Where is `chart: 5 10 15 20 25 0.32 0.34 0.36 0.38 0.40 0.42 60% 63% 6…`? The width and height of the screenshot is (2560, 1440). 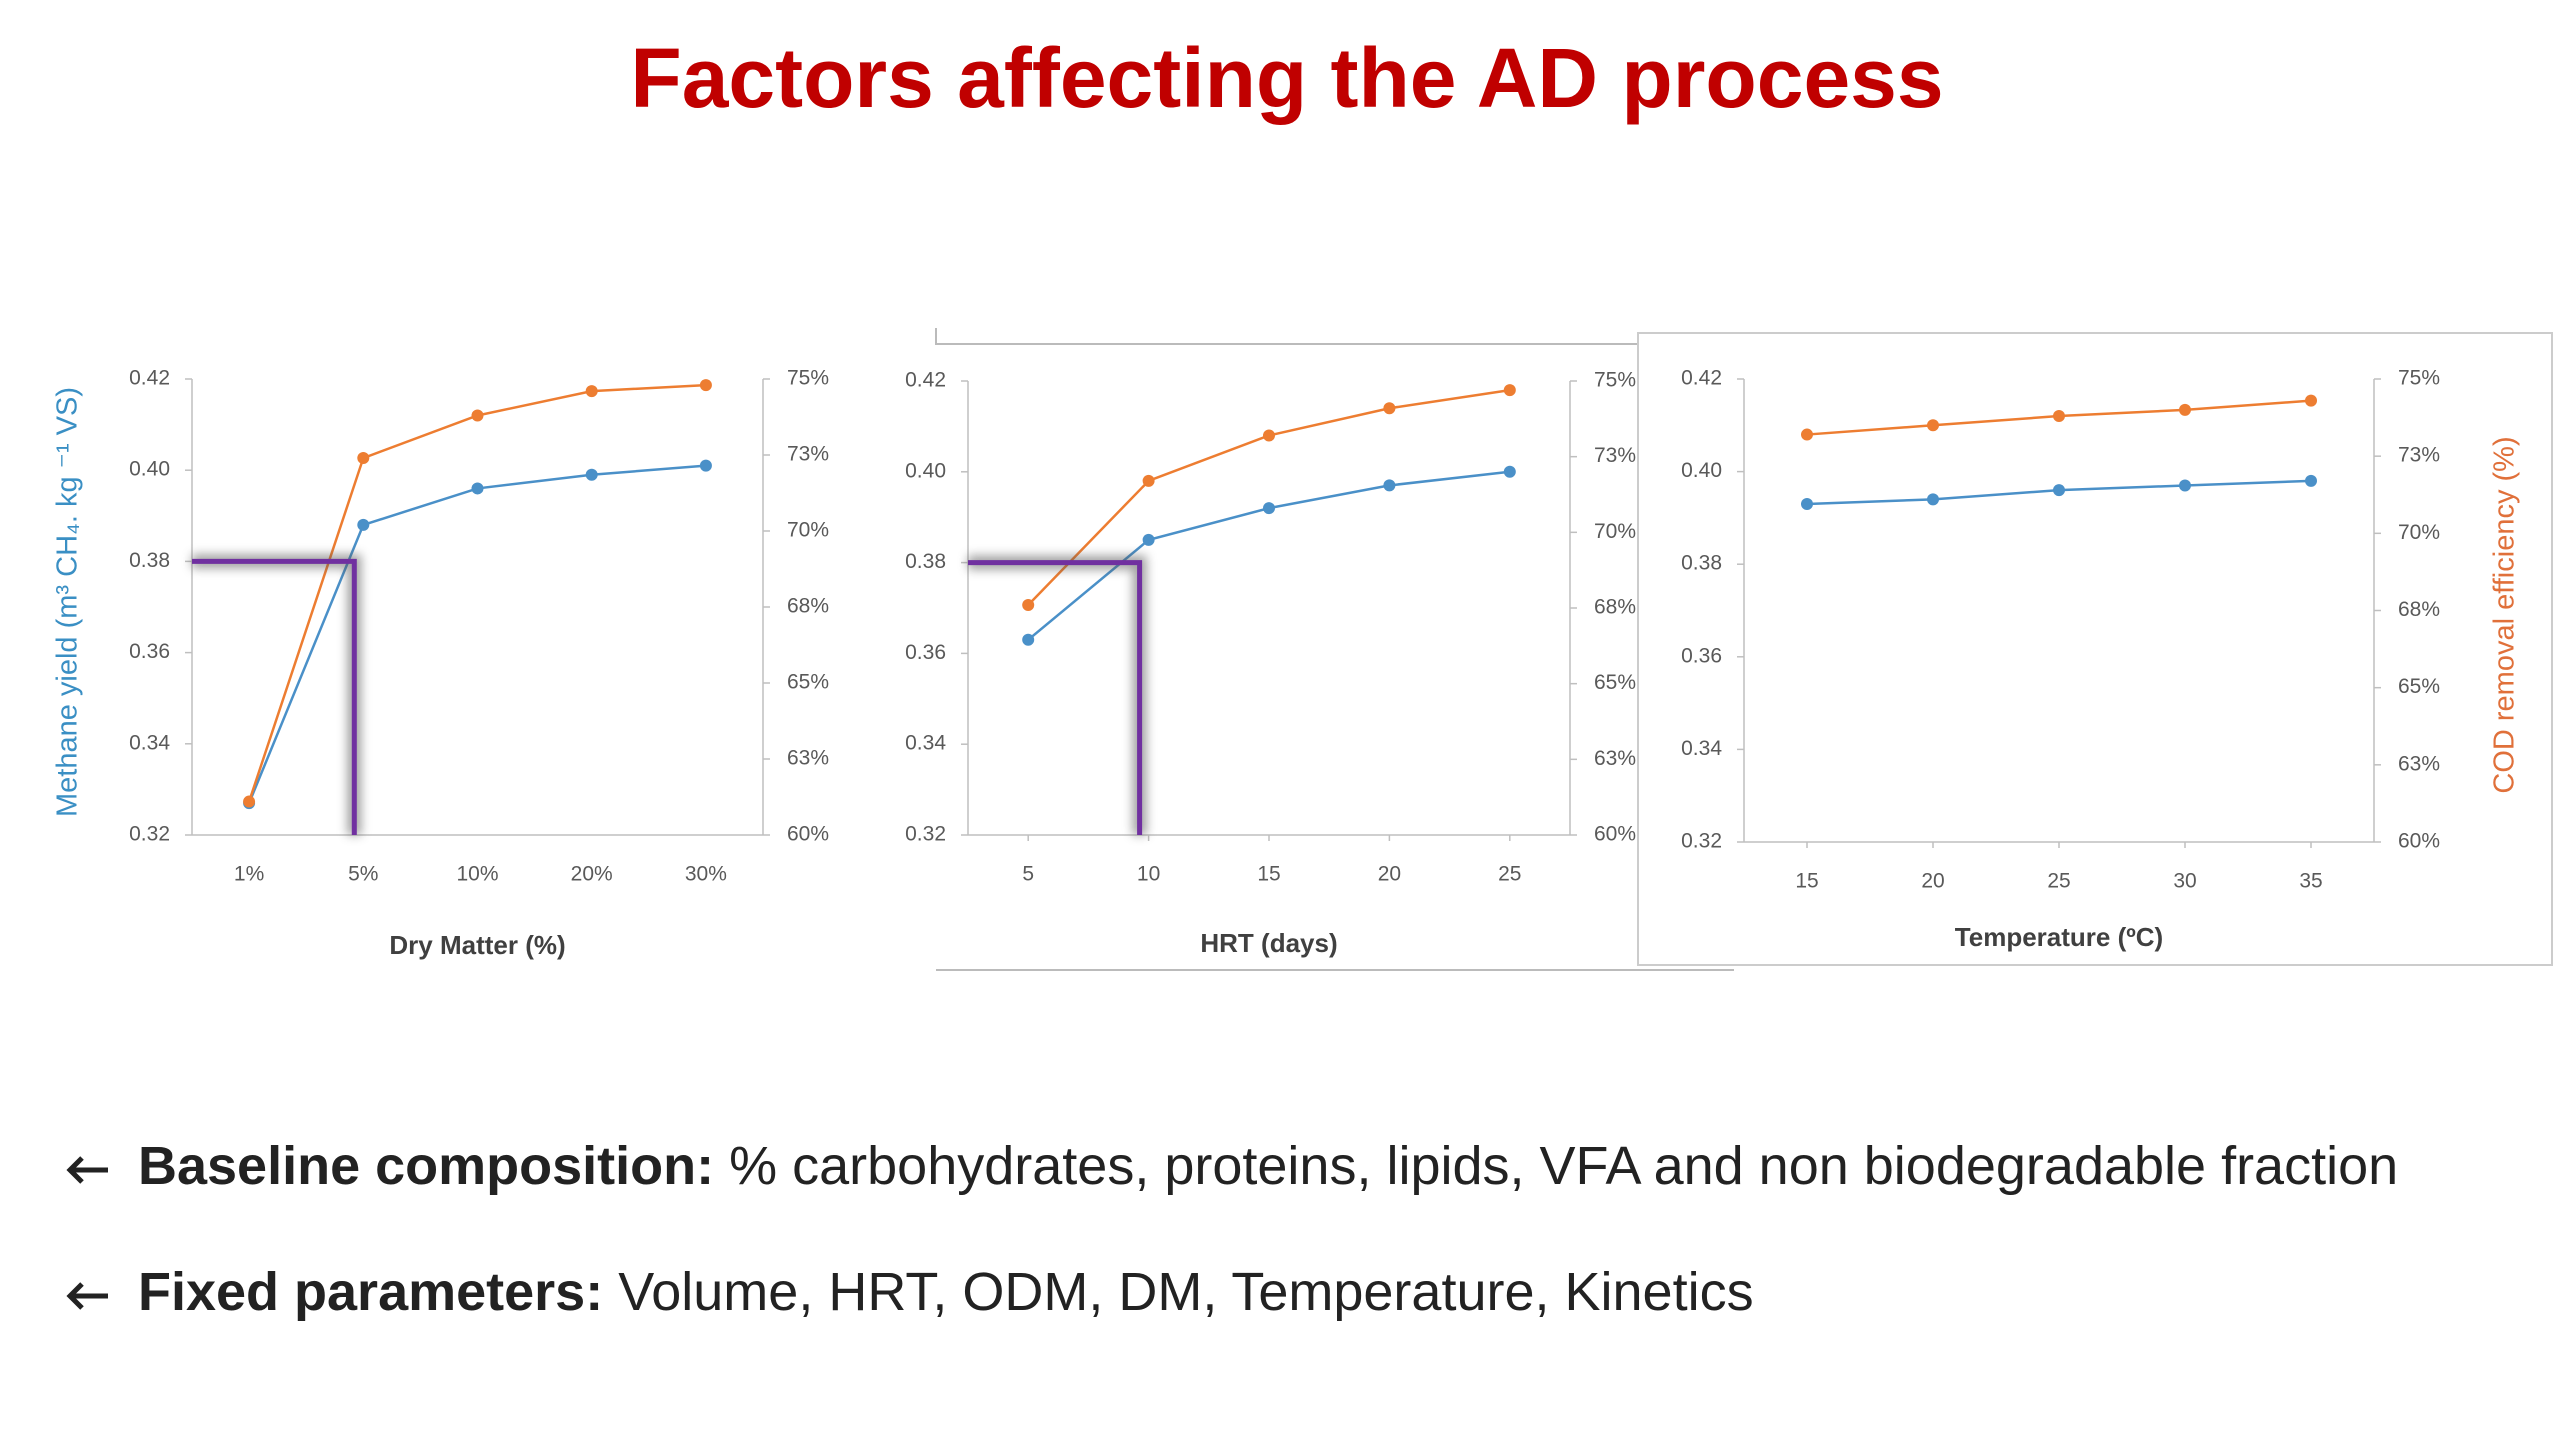
chart: 5 10 15 20 25 0.32 0.34 0.36 0.38 0.40 0.42 60% 63% 6… is located at coordinates (1270, 663).